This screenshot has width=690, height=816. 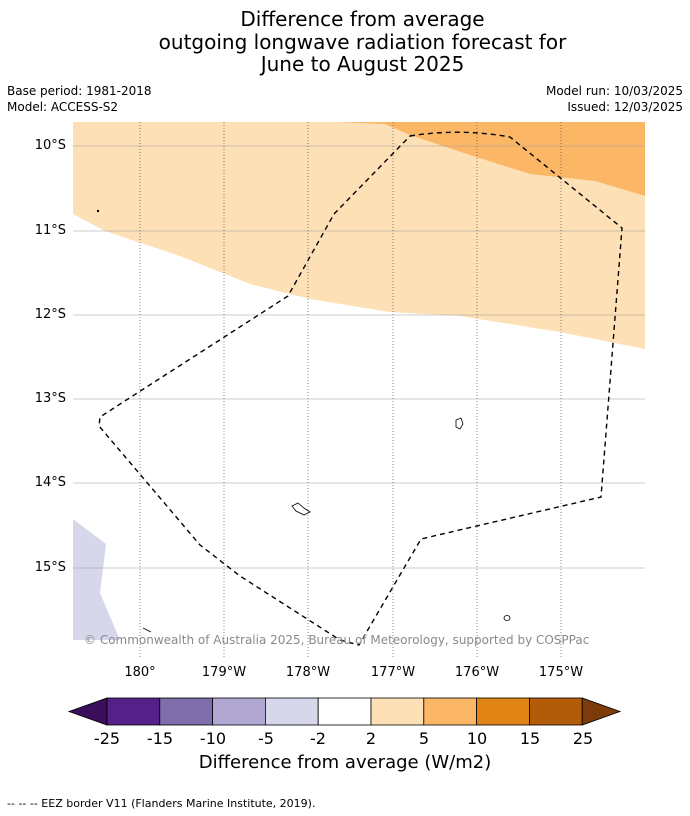 What do you see at coordinates (50, 145) in the screenshot?
I see `lat-label: 10°S` at bounding box center [50, 145].